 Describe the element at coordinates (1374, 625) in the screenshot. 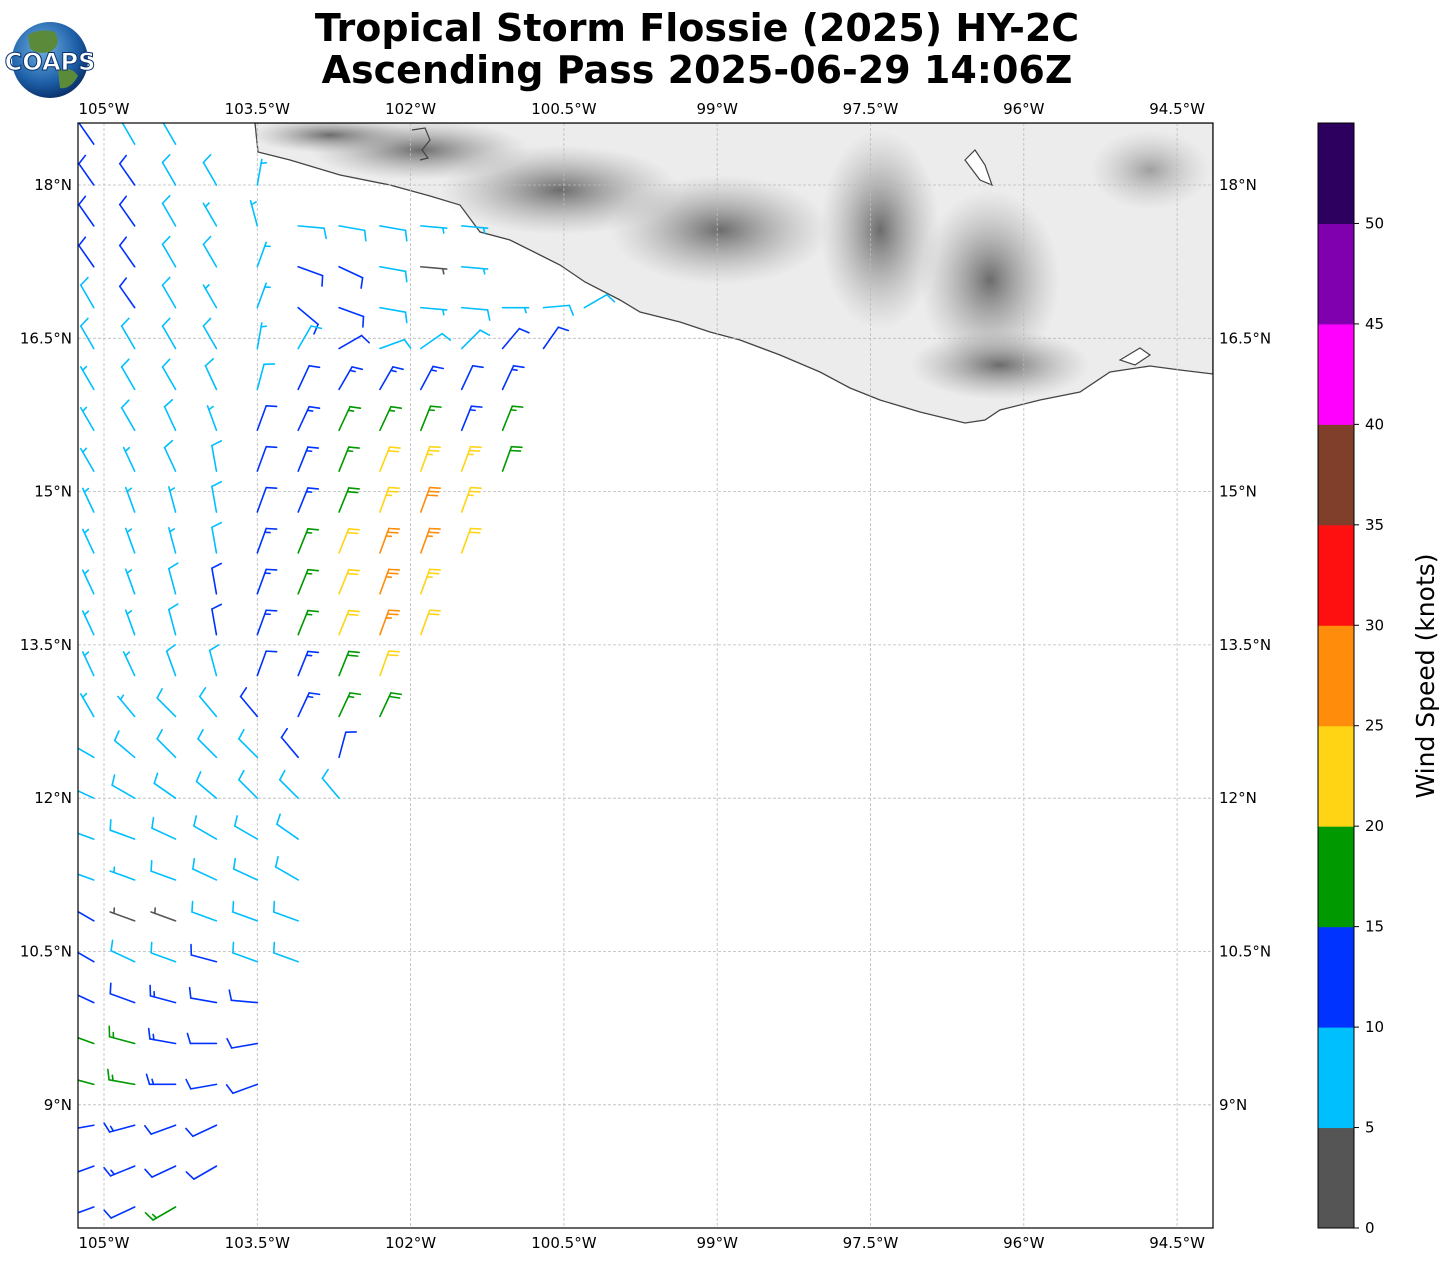

I see `colorbar-tick-label: 30` at that location.